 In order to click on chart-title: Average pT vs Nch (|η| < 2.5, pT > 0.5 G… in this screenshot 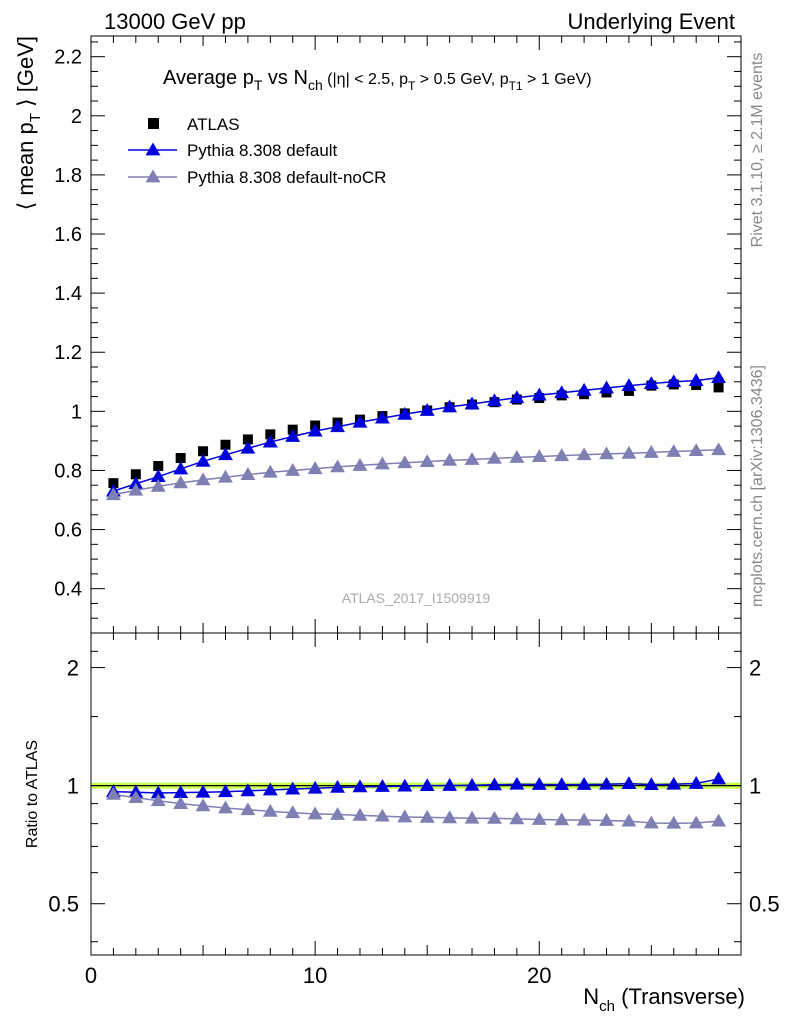, I will do `click(377, 80)`.